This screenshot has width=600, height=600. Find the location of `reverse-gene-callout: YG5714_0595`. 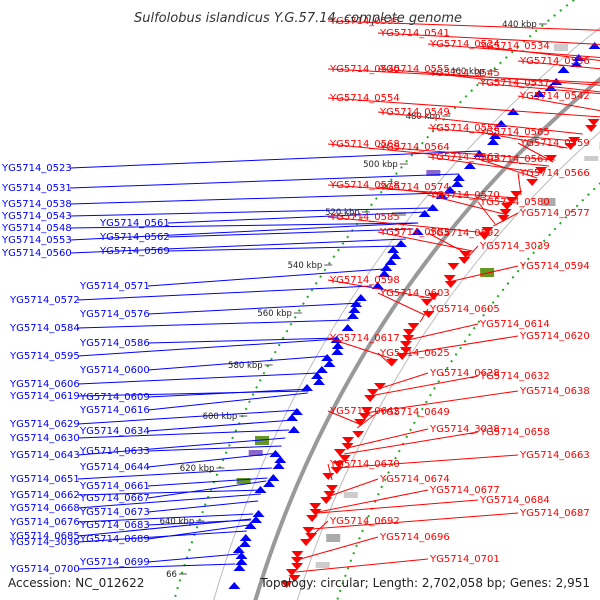

reverse-gene-callout: YG5714_0595 is located at coordinates (174, 350).